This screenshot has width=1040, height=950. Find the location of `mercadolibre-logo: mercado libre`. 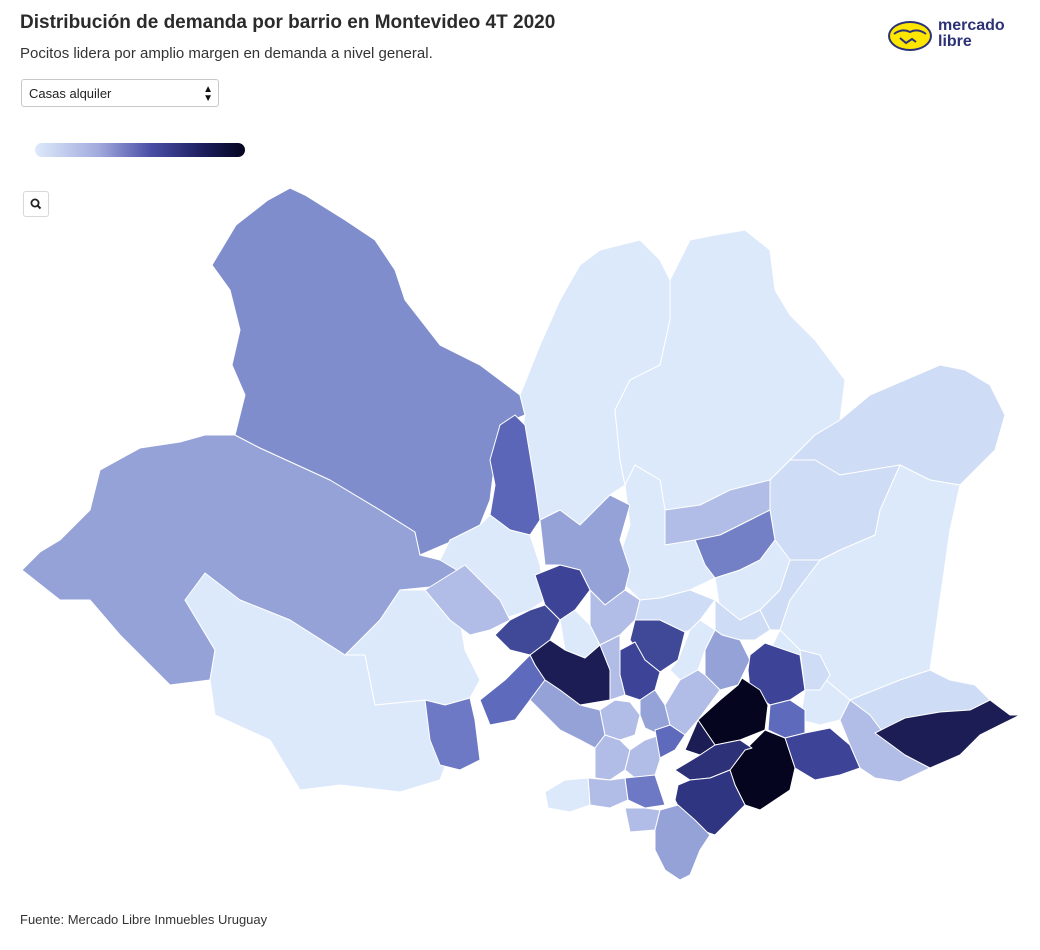

mercadolibre-logo: mercado libre is located at coordinates (956, 36).